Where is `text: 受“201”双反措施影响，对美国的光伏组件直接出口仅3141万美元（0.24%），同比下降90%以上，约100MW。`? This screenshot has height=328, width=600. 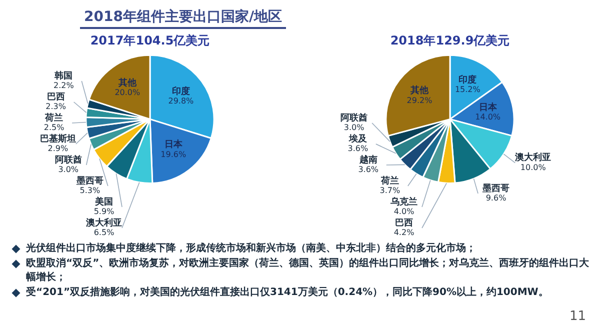
text: 受“201”双反措施影响，对美国的光伏组件直接出口仅3141万美元（0.24%），同比下降90%以上，约100MW。 is located at coordinates (287, 293).